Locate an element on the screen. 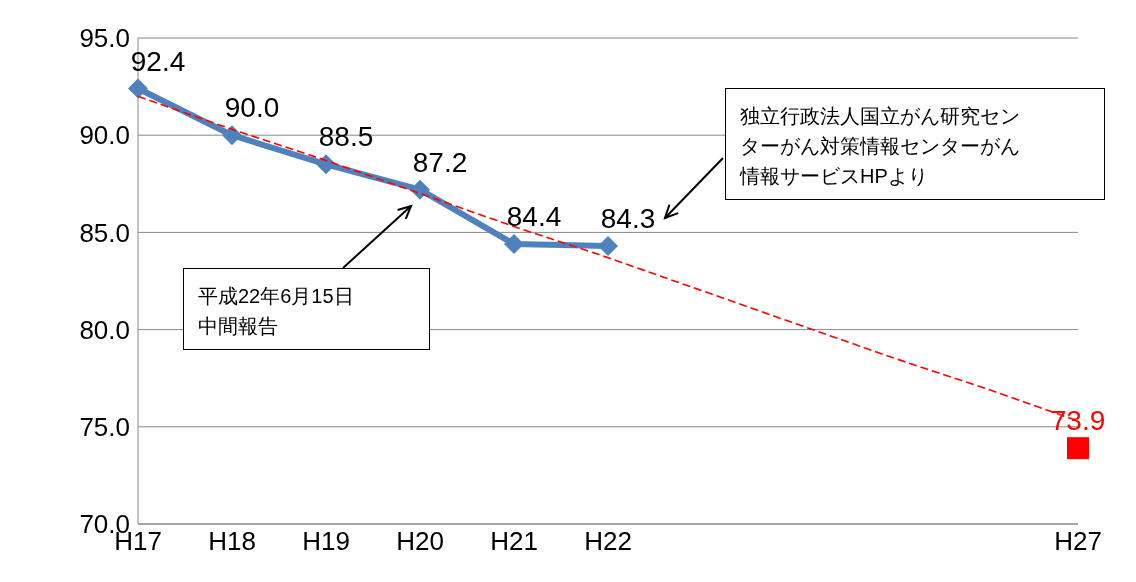 The height and width of the screenshot is (582, 1136). y-tick-label: 90.0 is located at coordinates (104, 135).